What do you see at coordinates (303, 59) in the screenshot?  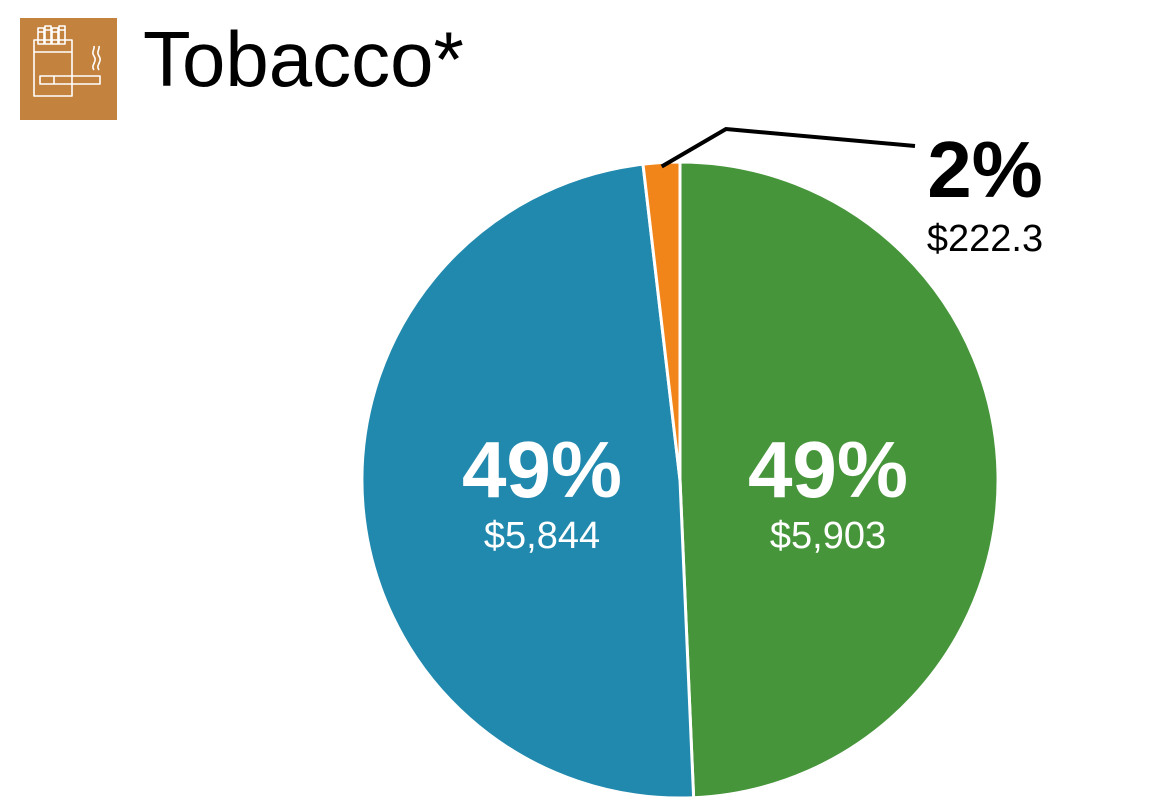 I see `page-title: Tobacco*` at bounding box center [303, 59].